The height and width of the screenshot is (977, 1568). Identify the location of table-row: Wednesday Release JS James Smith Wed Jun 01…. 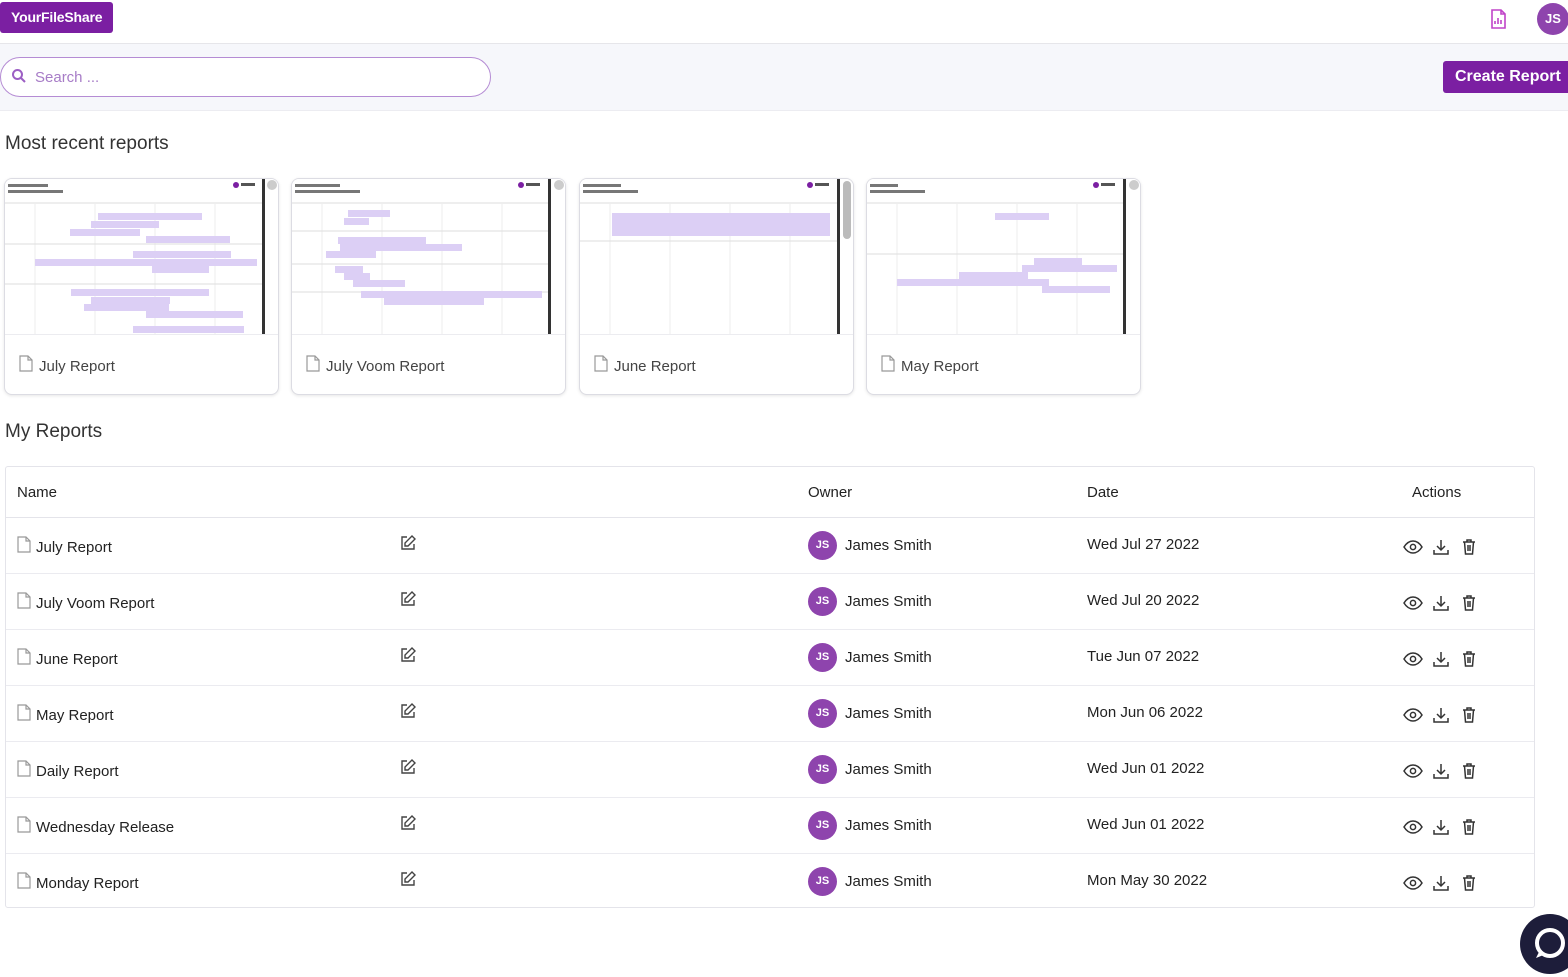
(770, 826).